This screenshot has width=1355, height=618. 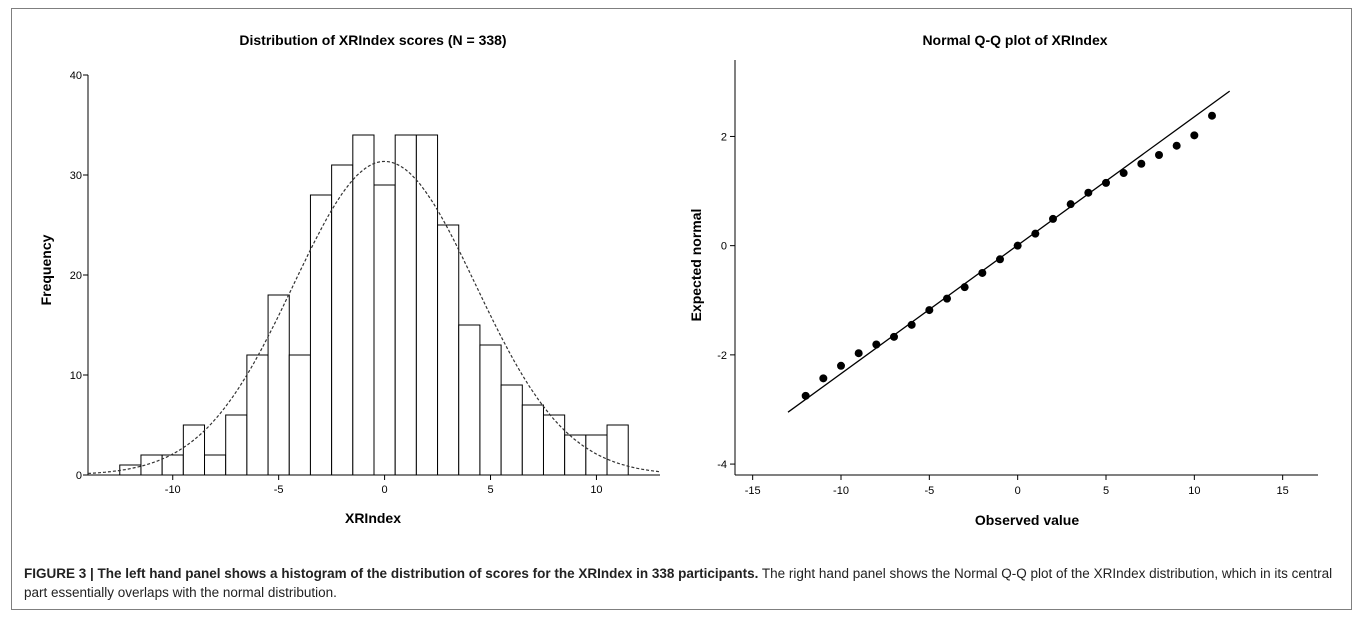 What do you see at coordinates (46, 269) in the screenshot?
I see `histogram-y-axis-label: Frequency` at bounding box center [46, 269].